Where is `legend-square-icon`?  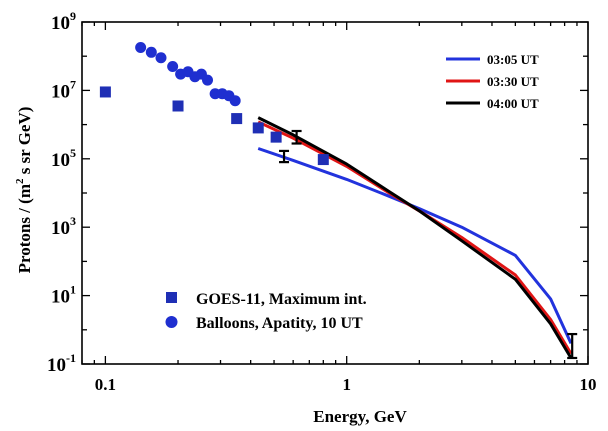 legend-square-icon is located at coordinates (171, 297).